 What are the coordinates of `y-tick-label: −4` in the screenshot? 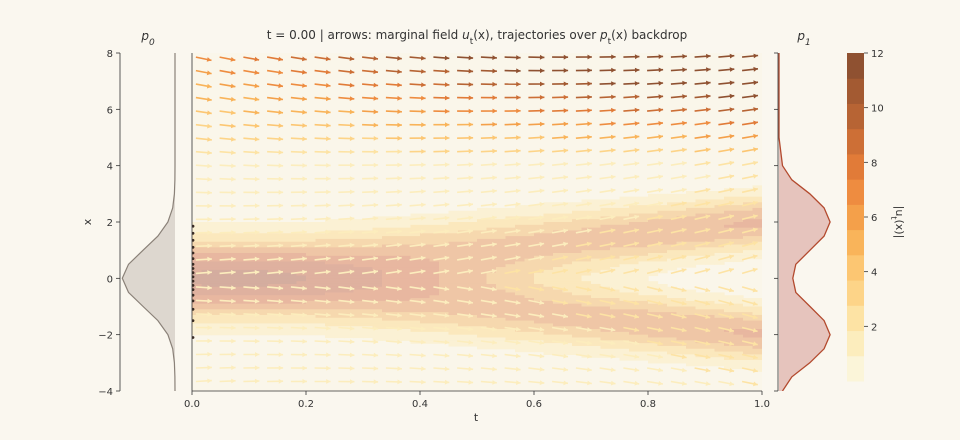 It's located at (105, 392).